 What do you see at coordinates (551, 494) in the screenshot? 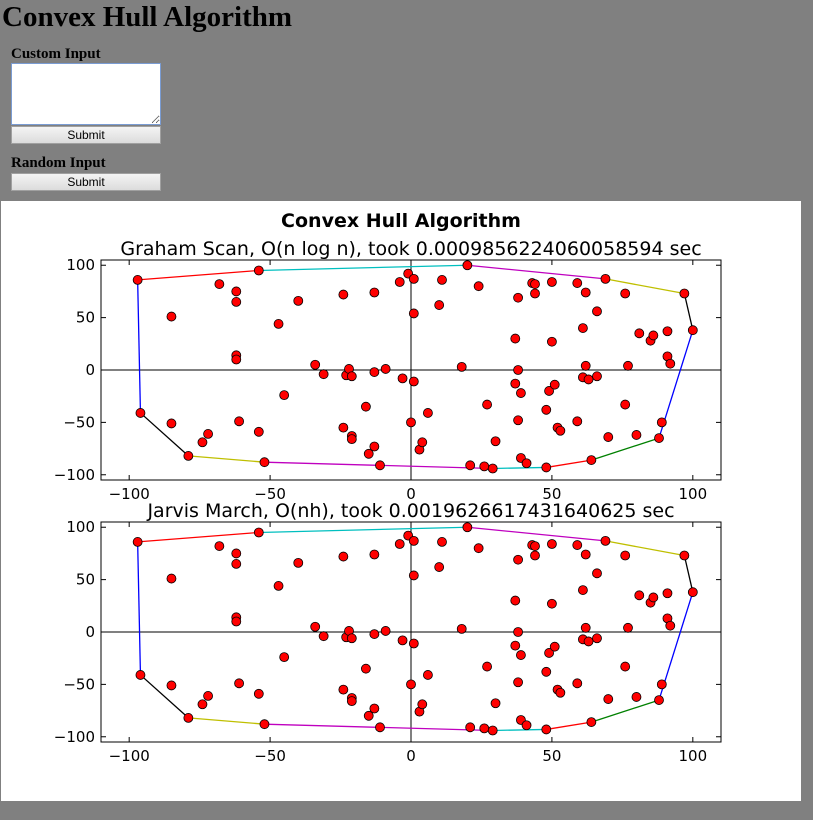
I see `x-tick-label: 50` at bounding box center [551, 494].